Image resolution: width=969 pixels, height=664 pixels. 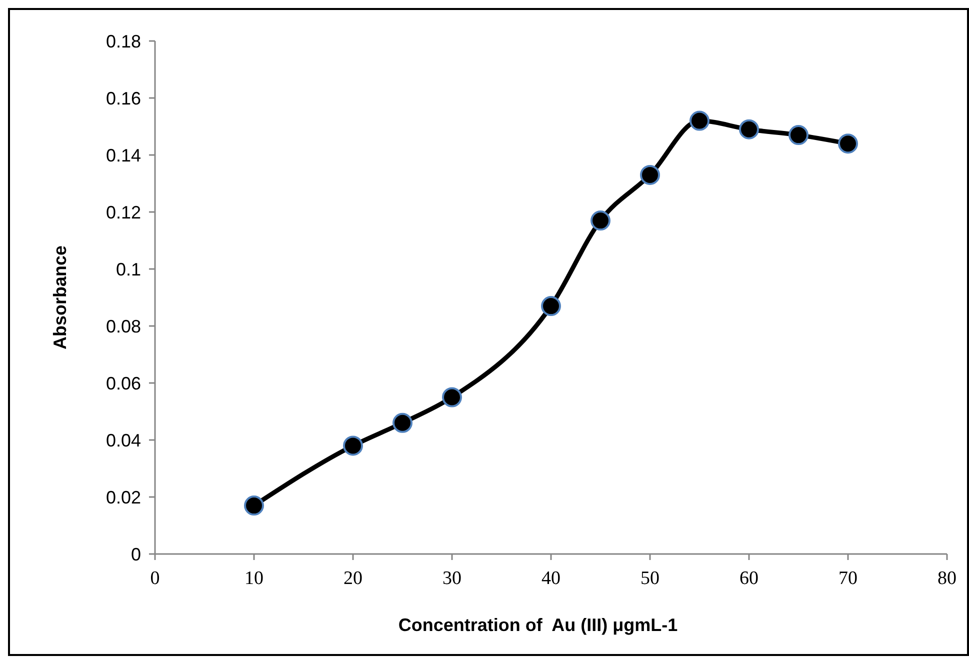 I want to click on y-tick-label: 0.16, so click(x=123, y=98).